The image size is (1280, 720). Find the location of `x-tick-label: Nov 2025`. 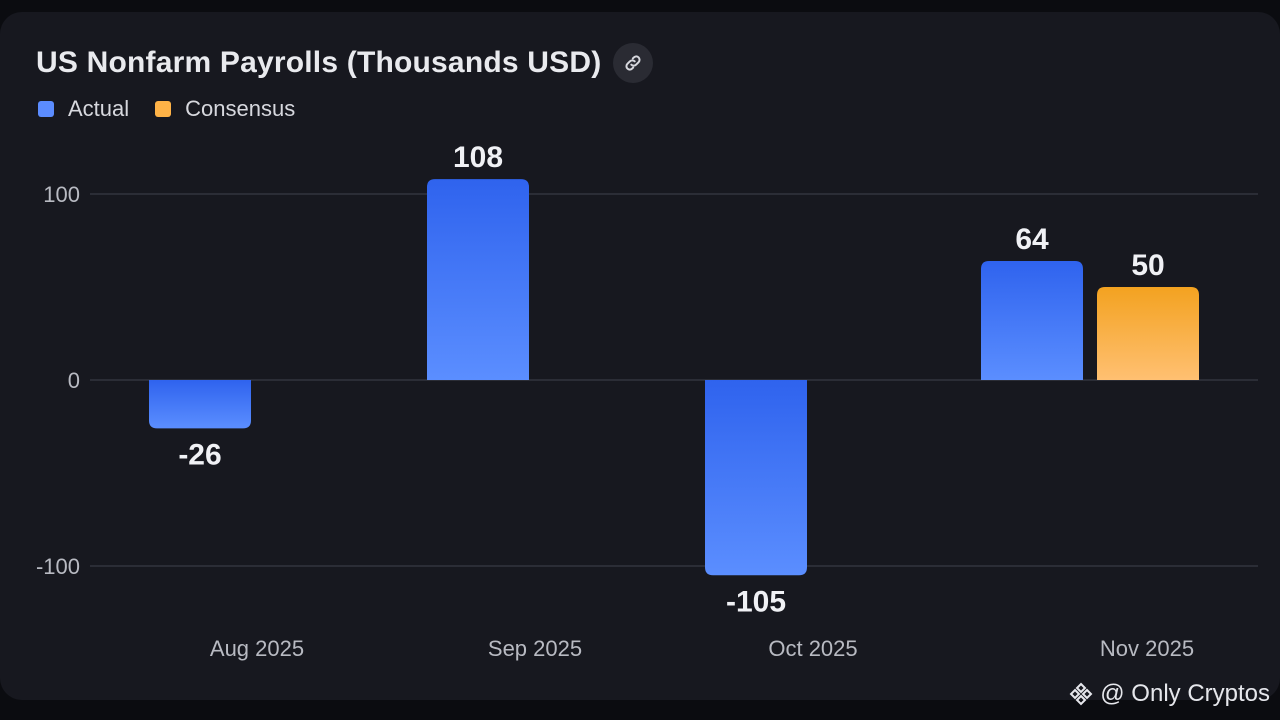

x-tick-label: Nov 2025 is located at coordinates (1147, 648).